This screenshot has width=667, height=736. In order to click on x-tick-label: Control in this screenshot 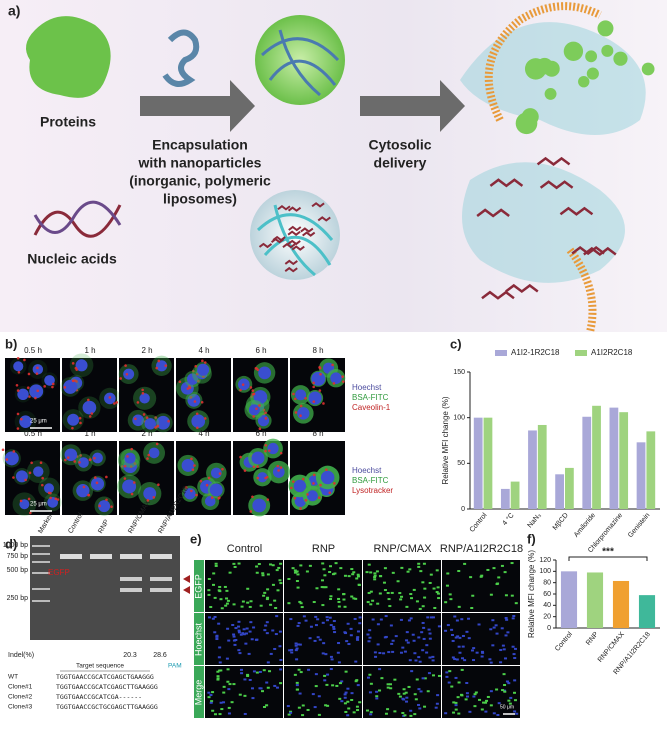, I will do `click(564, 642)`.